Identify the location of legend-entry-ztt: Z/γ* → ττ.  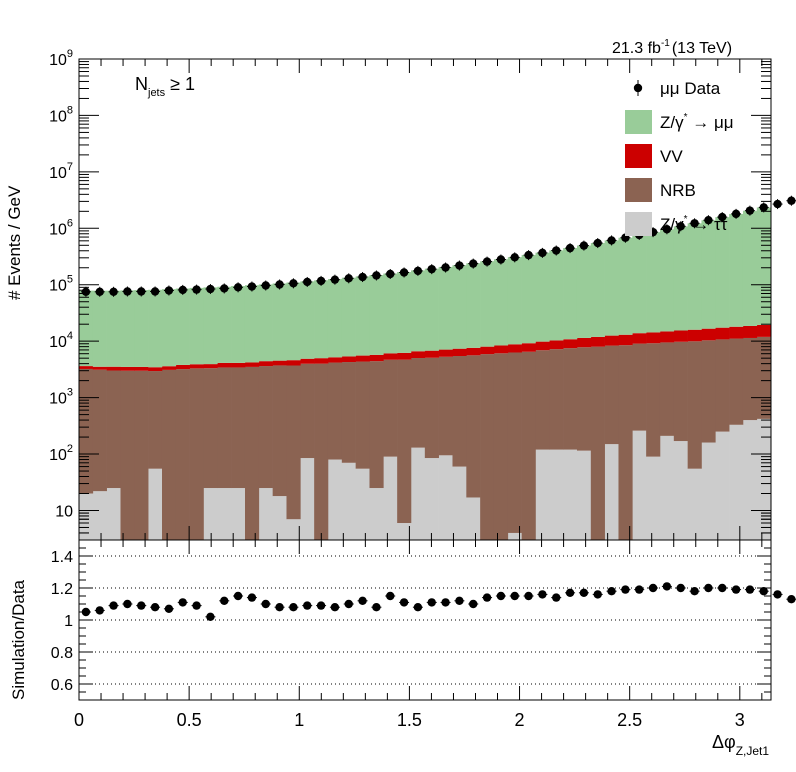
(676, 224).